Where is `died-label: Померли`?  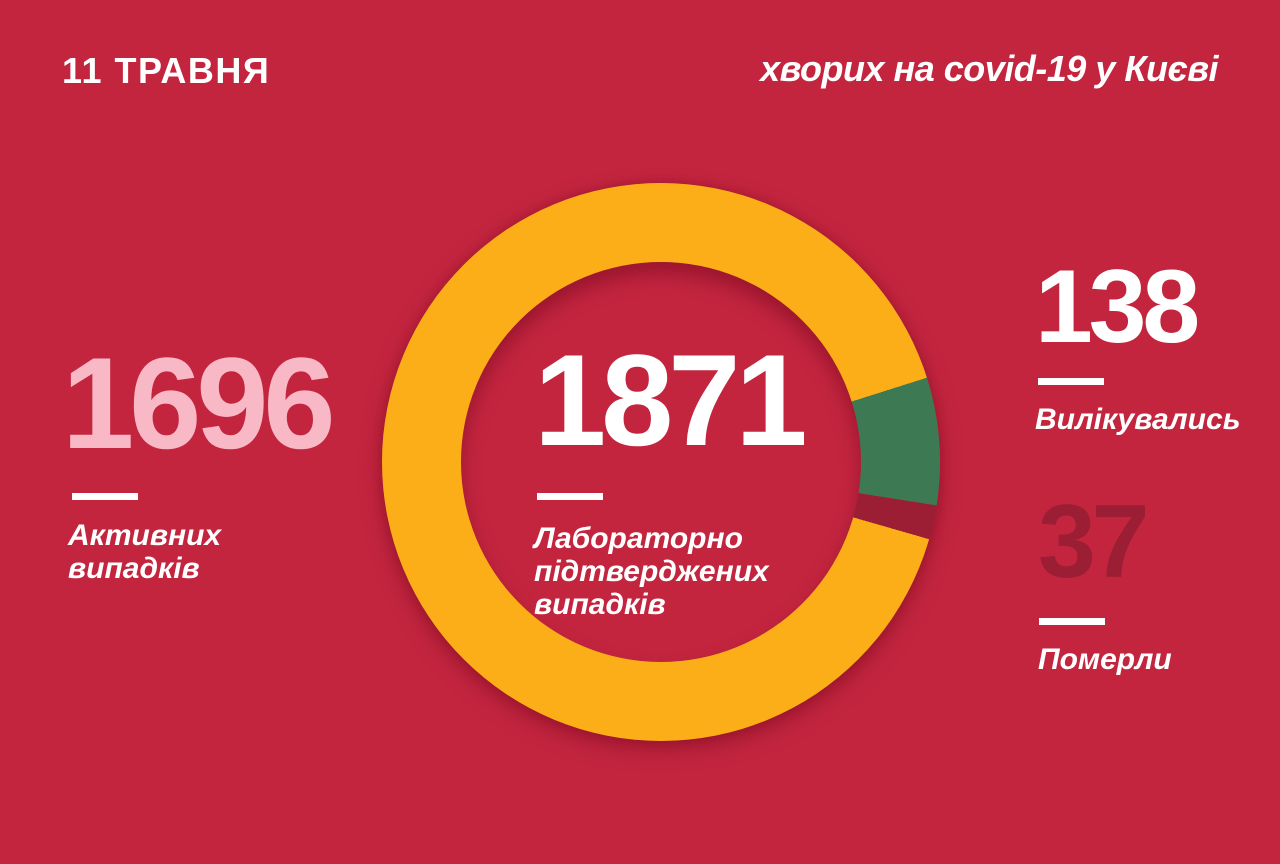
died-label: Померли is located at coordinates (1105, 659).